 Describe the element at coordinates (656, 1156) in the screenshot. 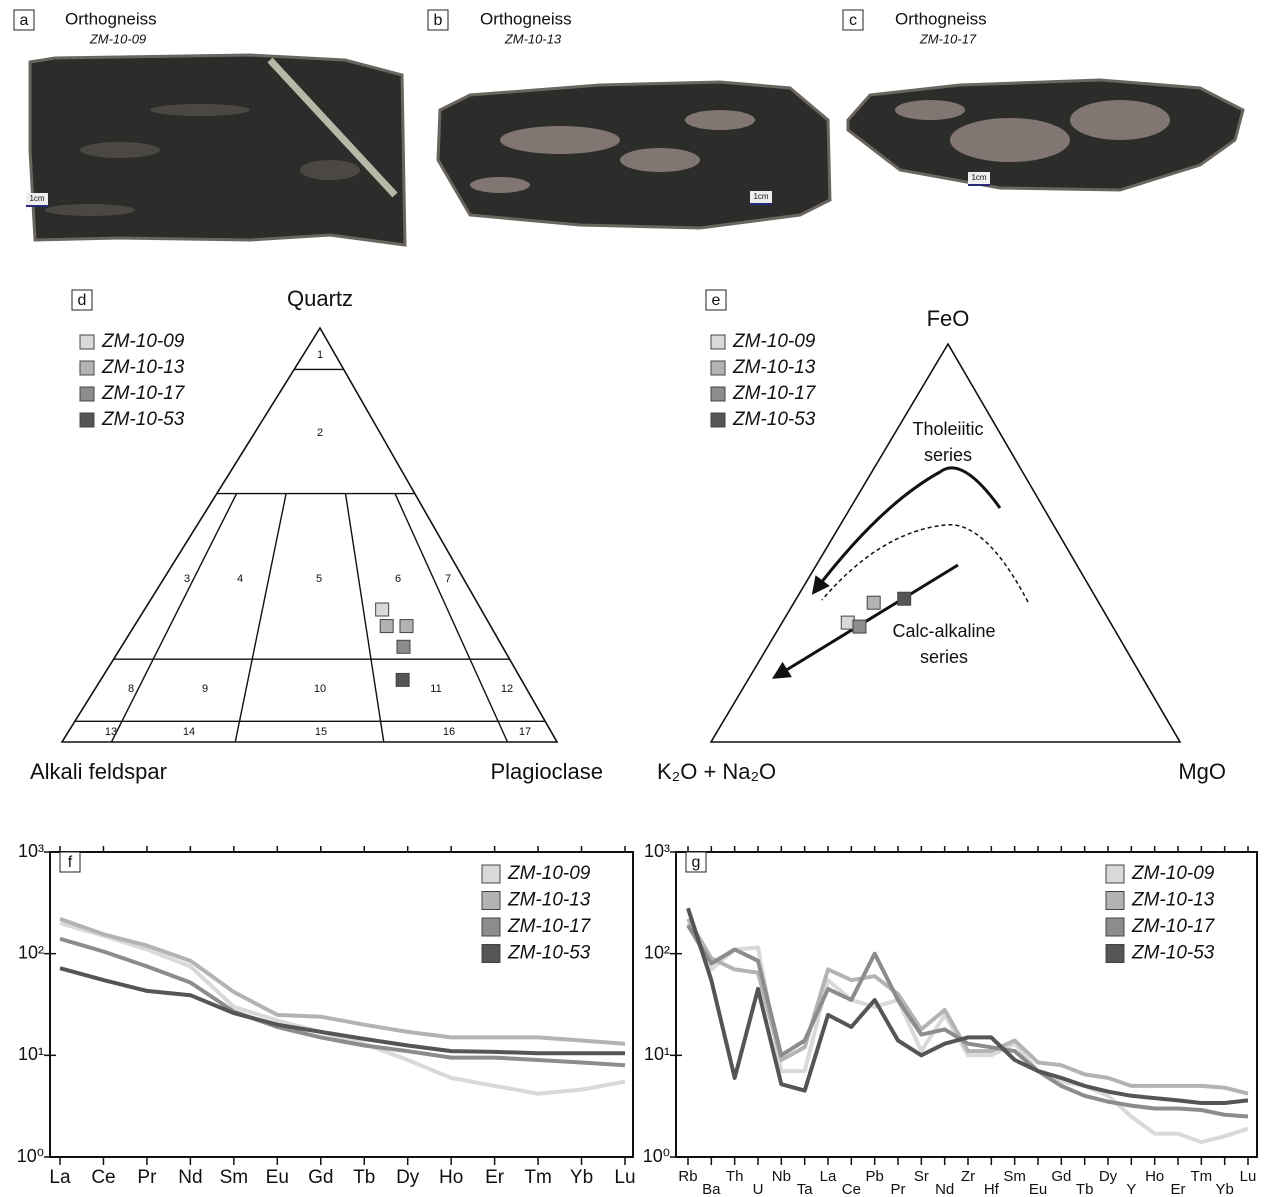

I see `y-tick-label: 10⁰` at that location.